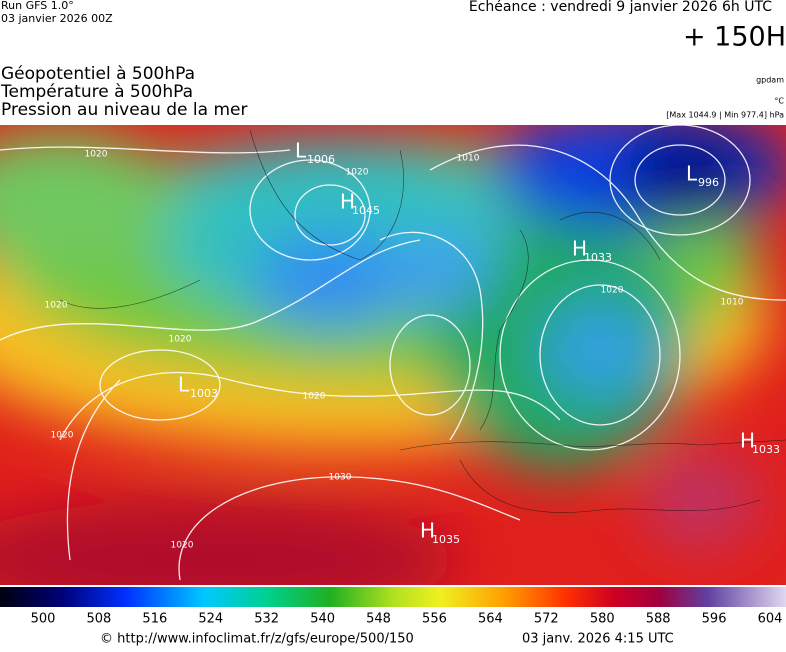 Image resolution: width=786 pixels, height=652 pixels. I want to click on pressure-value: 1003, so click(204, 393).